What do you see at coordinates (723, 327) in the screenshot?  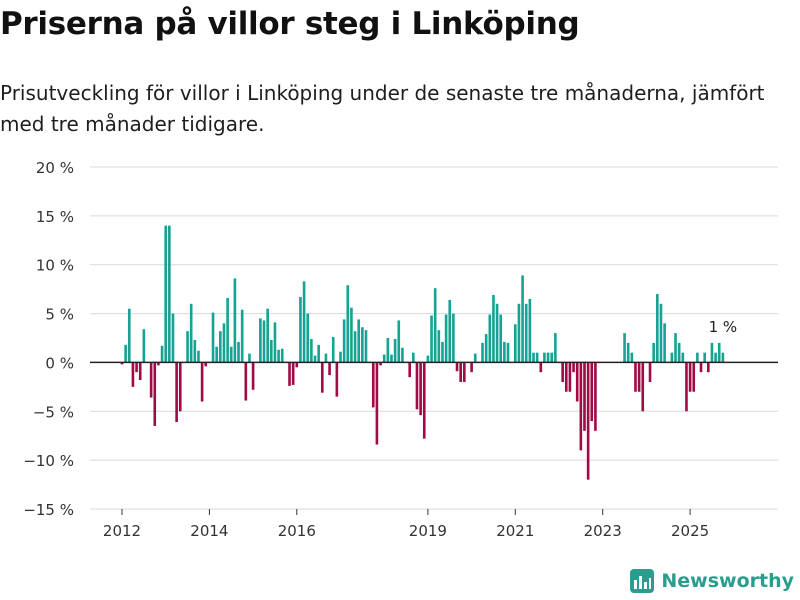 I see `last-value-label: 1 %` at bounding box center [723, 327].